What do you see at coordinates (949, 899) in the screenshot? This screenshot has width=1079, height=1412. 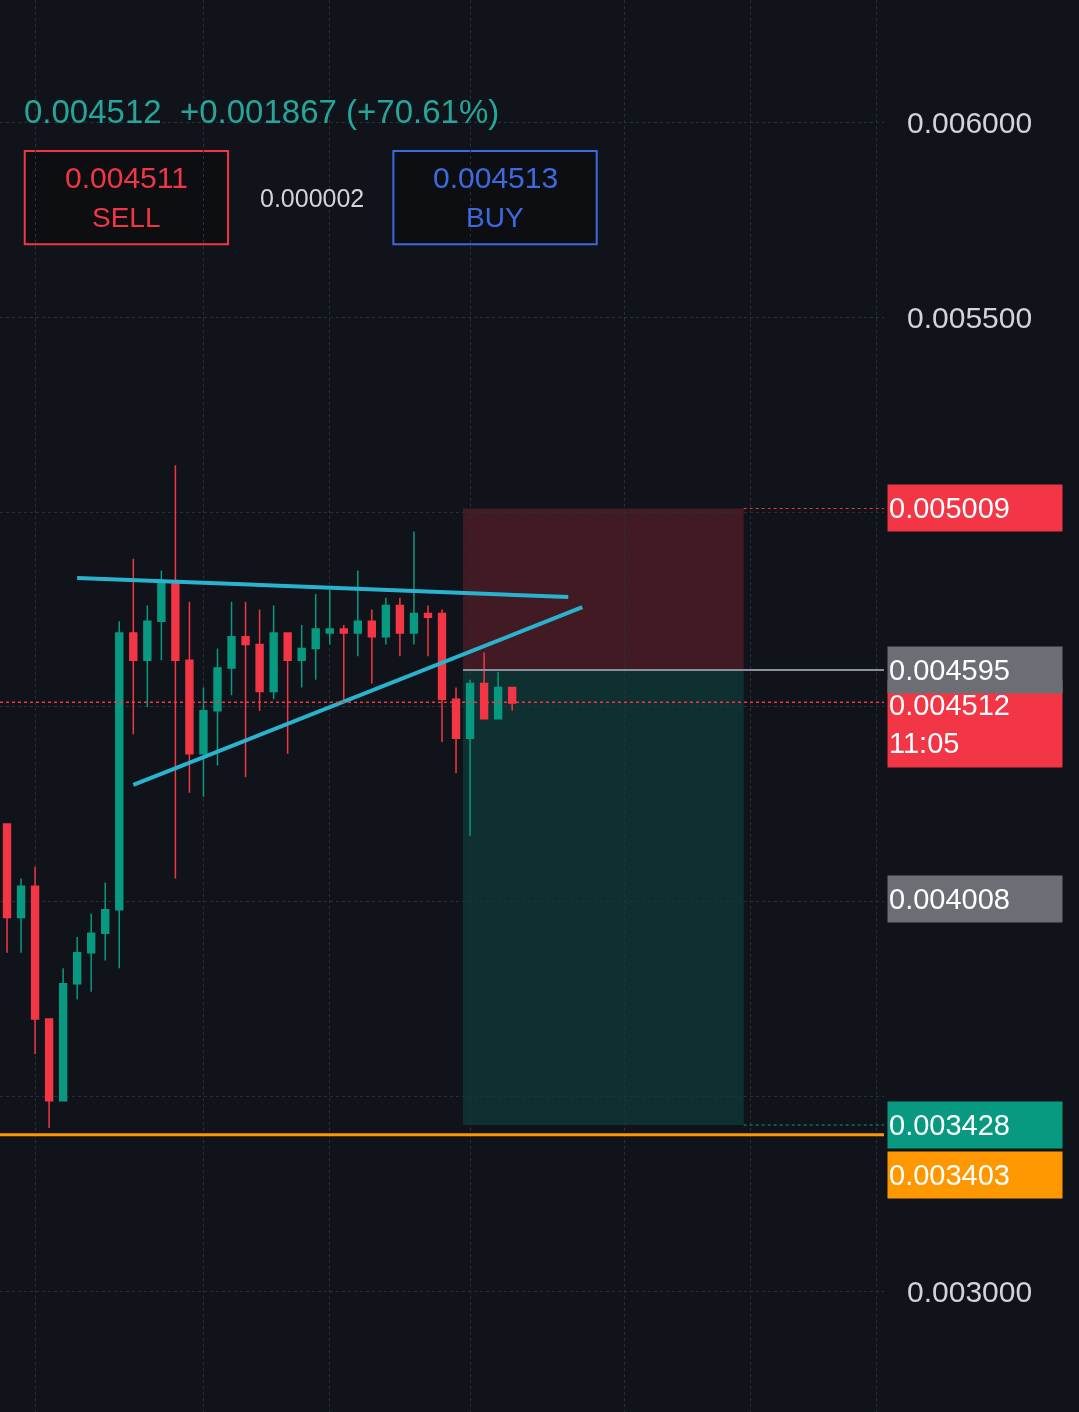 I see `text: 0.004008` at bounding box center [949, 899].